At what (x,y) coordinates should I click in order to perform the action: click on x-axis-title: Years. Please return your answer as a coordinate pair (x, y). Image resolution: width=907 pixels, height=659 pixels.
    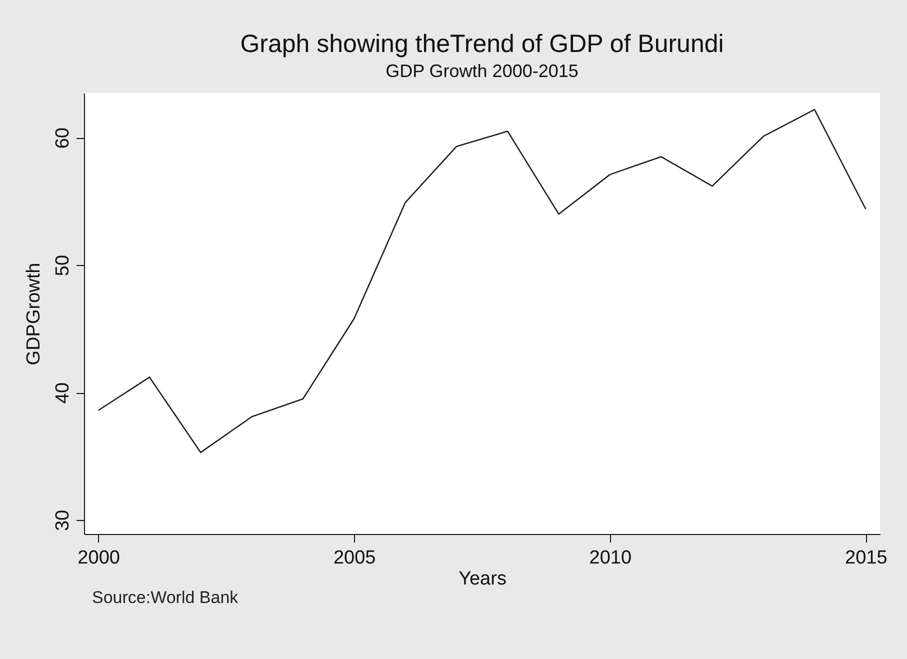
    Looking at the image, I should click on (482, 579).